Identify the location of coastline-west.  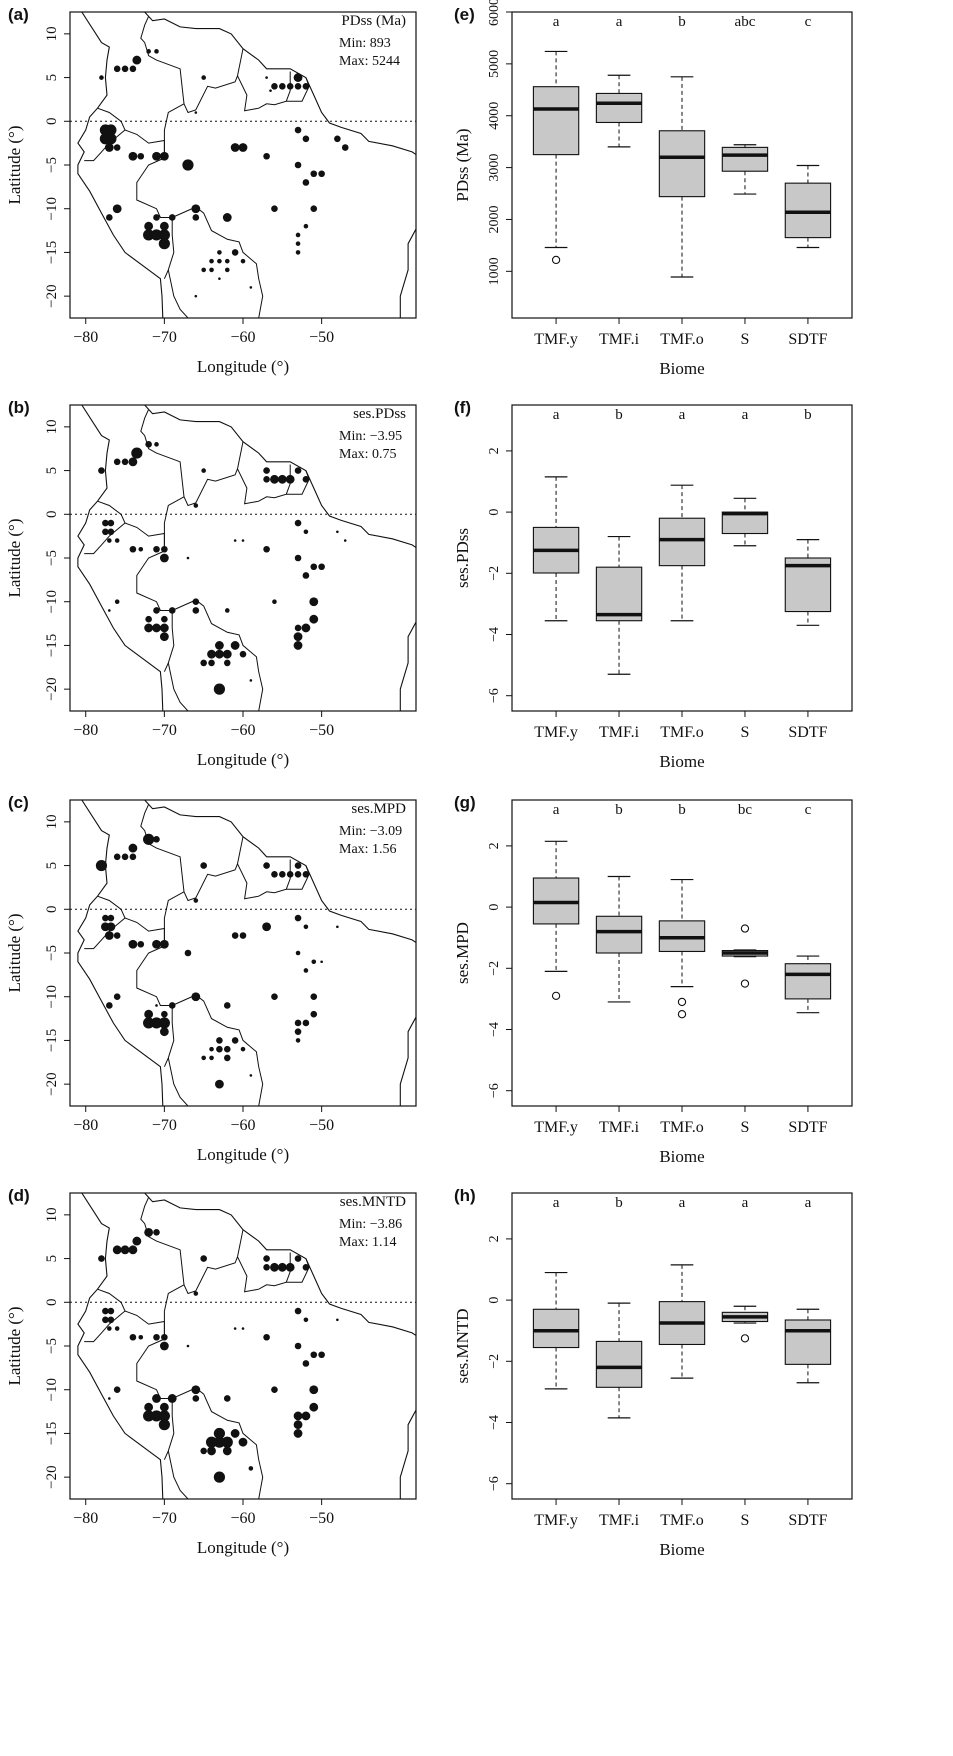
(120, 1346).